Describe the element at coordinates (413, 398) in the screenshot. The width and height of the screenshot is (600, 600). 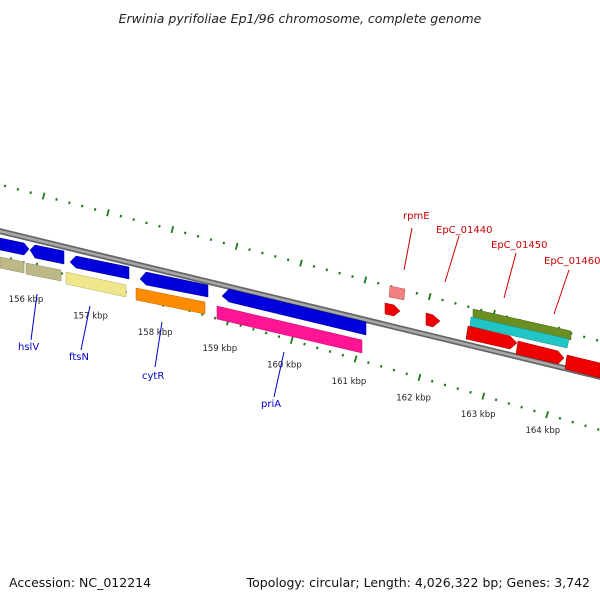
I see `tick-label: 162 kbp` at that location.